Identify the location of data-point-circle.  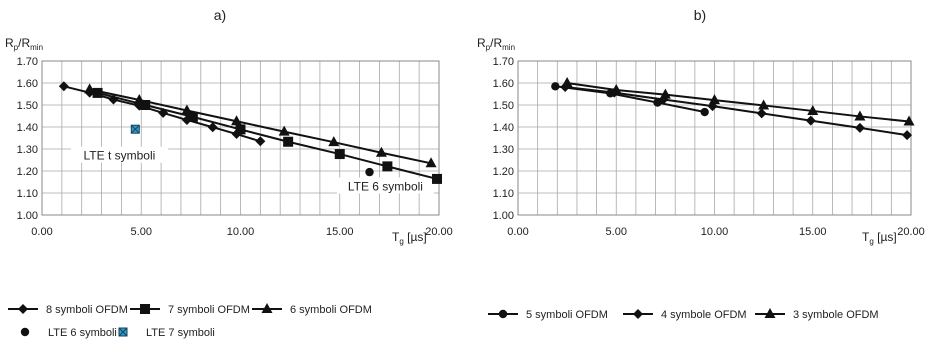
(369, 172).